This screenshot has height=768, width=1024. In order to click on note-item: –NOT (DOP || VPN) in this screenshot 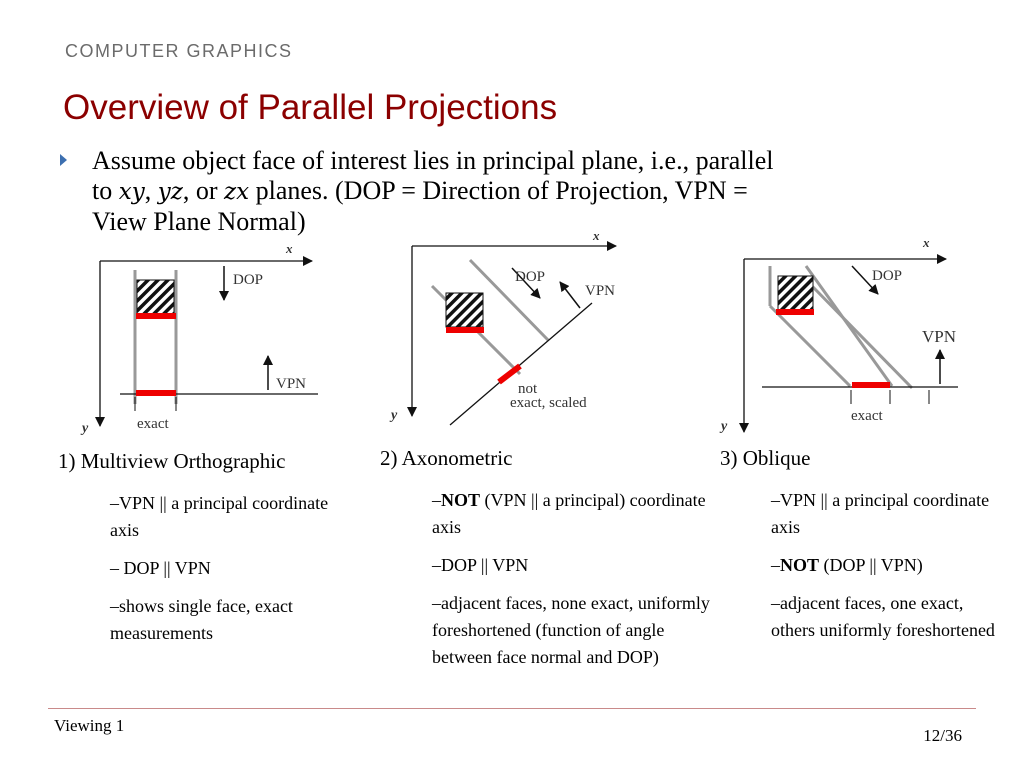, I will do `click(891, 565)`.